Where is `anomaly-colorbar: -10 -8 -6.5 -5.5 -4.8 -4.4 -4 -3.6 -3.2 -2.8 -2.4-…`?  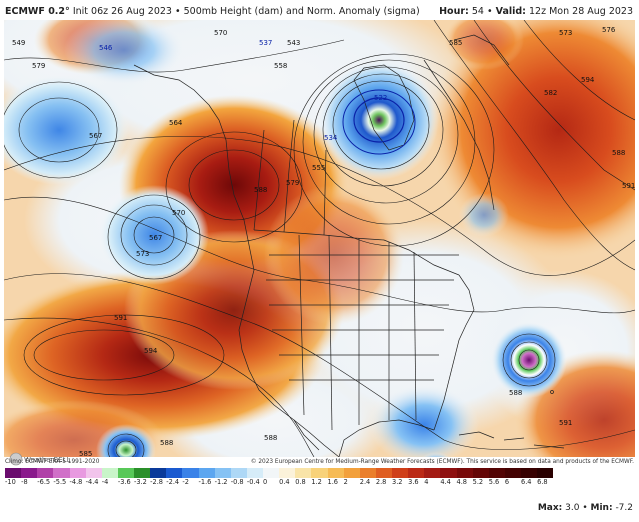 anomaly-colorbar: -10 -8 -6.5 -5.5 -4.8 -4.4 -4 -3.6 -3.2 -2.8 -2.4-… is located at coordinates (279, 484).